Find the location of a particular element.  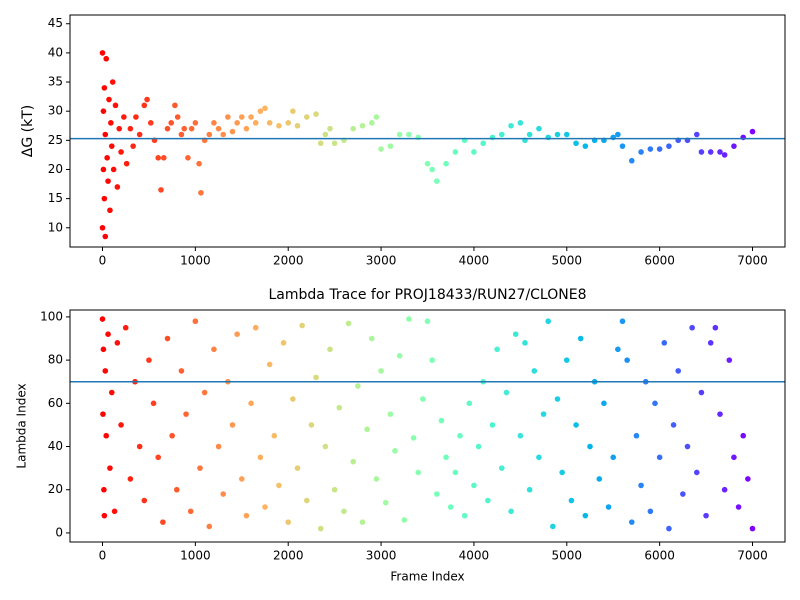

y-tick-label: 20 is located at coordinates (55, 489).